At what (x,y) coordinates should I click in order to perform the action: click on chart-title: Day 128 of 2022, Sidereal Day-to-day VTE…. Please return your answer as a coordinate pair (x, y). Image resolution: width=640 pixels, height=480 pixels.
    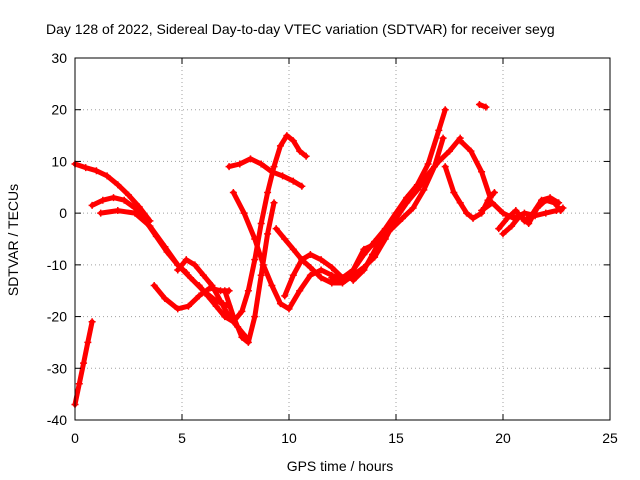
    Looking at the image, I should click on (300, 29).